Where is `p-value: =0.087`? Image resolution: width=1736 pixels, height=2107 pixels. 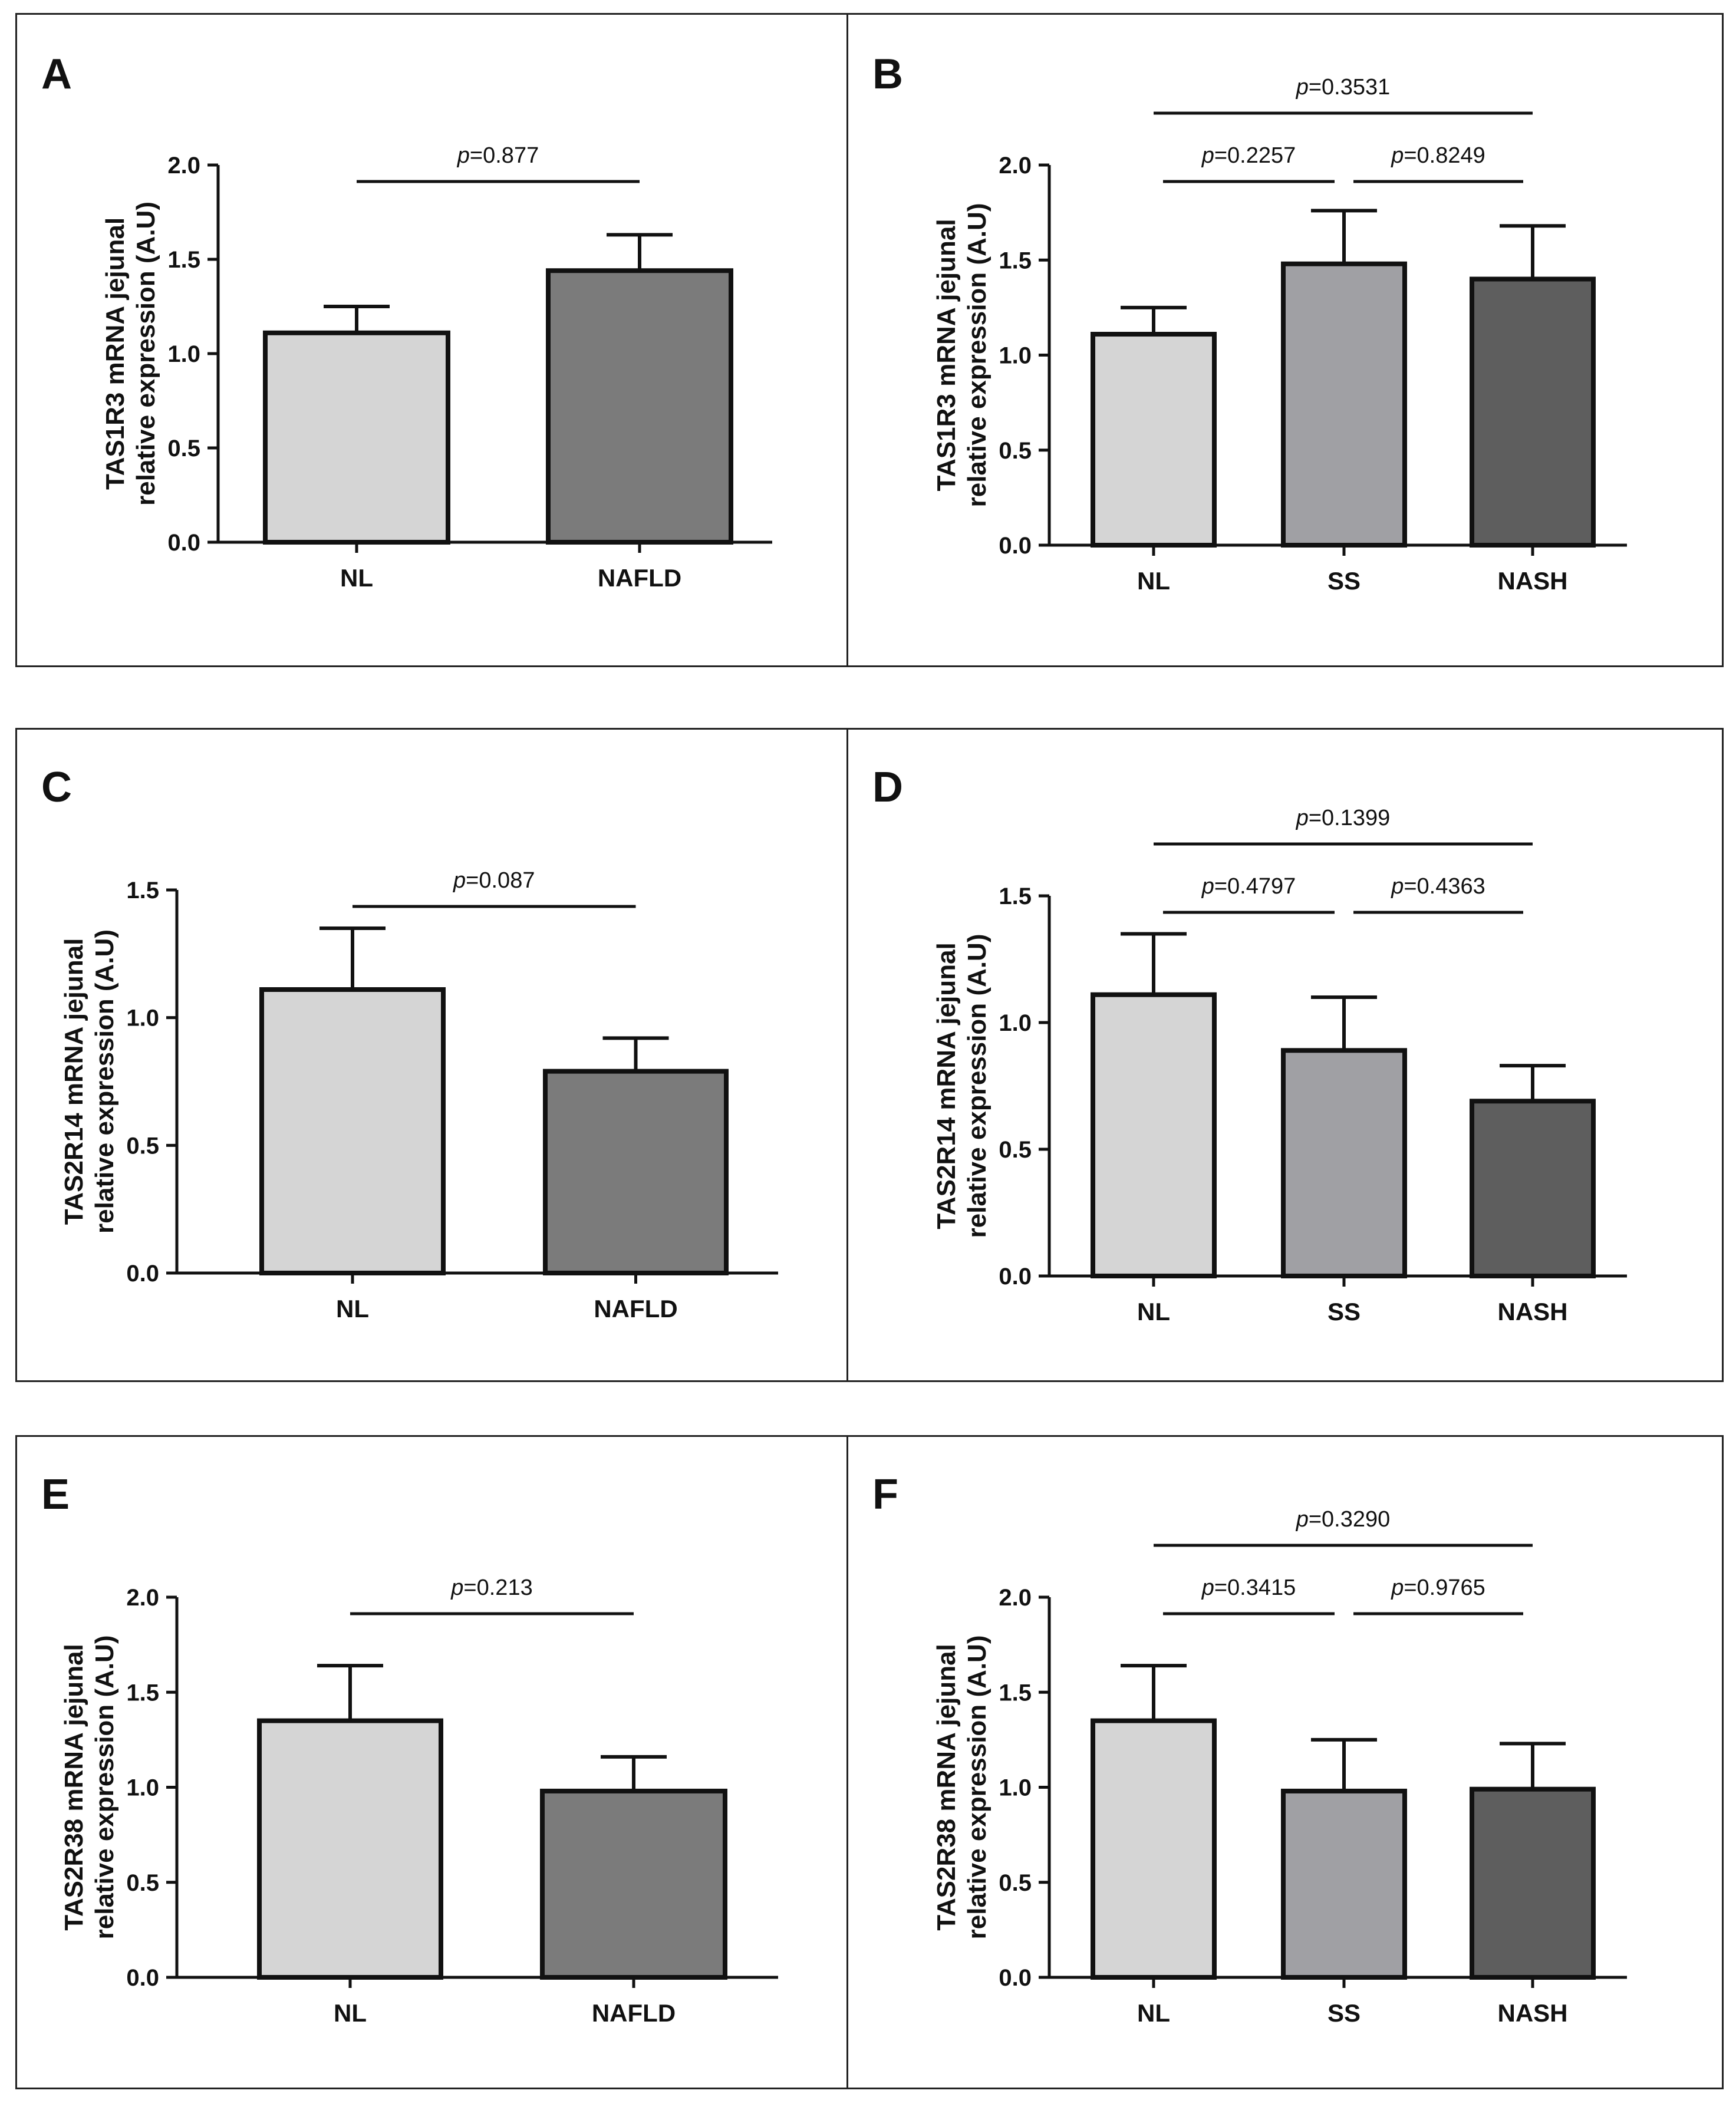
p-value: =0.087 is located at coordinates (500, 880).